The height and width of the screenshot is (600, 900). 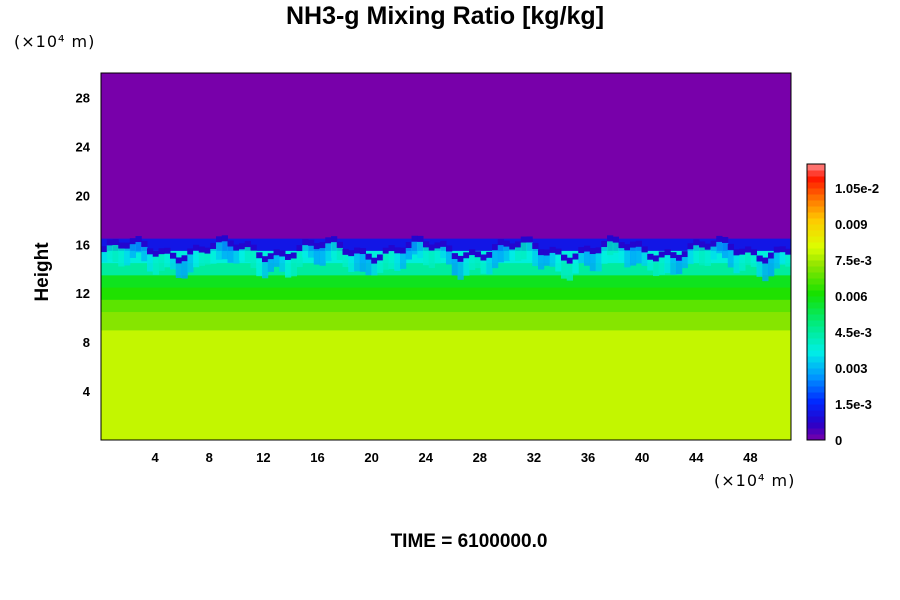 I want to click on heatmap-band, so click(x=446, y=384).